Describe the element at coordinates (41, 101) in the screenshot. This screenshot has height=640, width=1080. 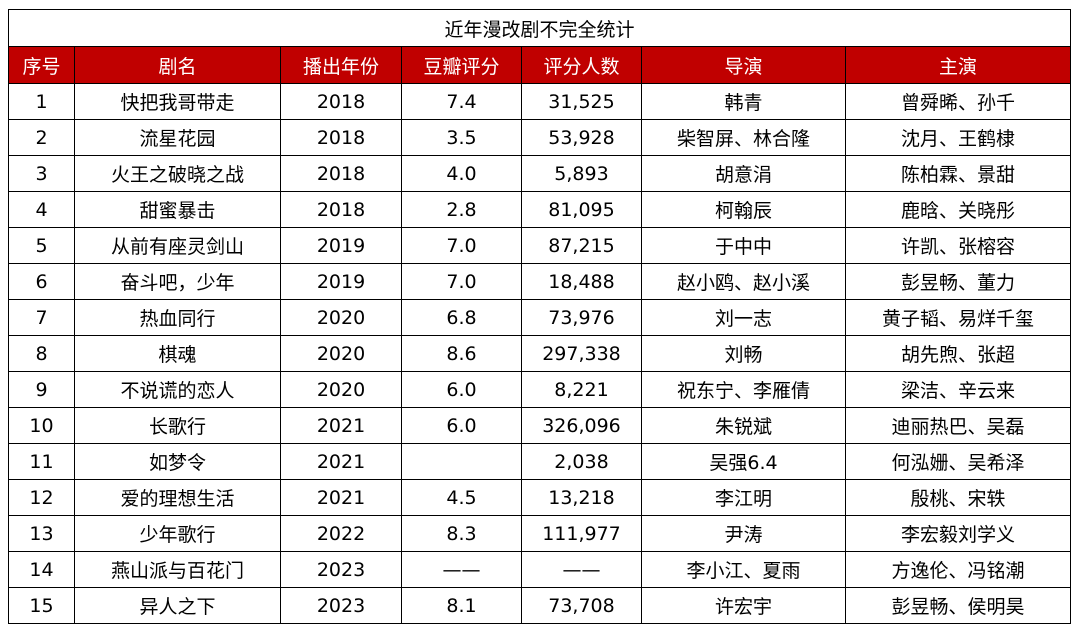
I see `cell-index: 1` at that location.